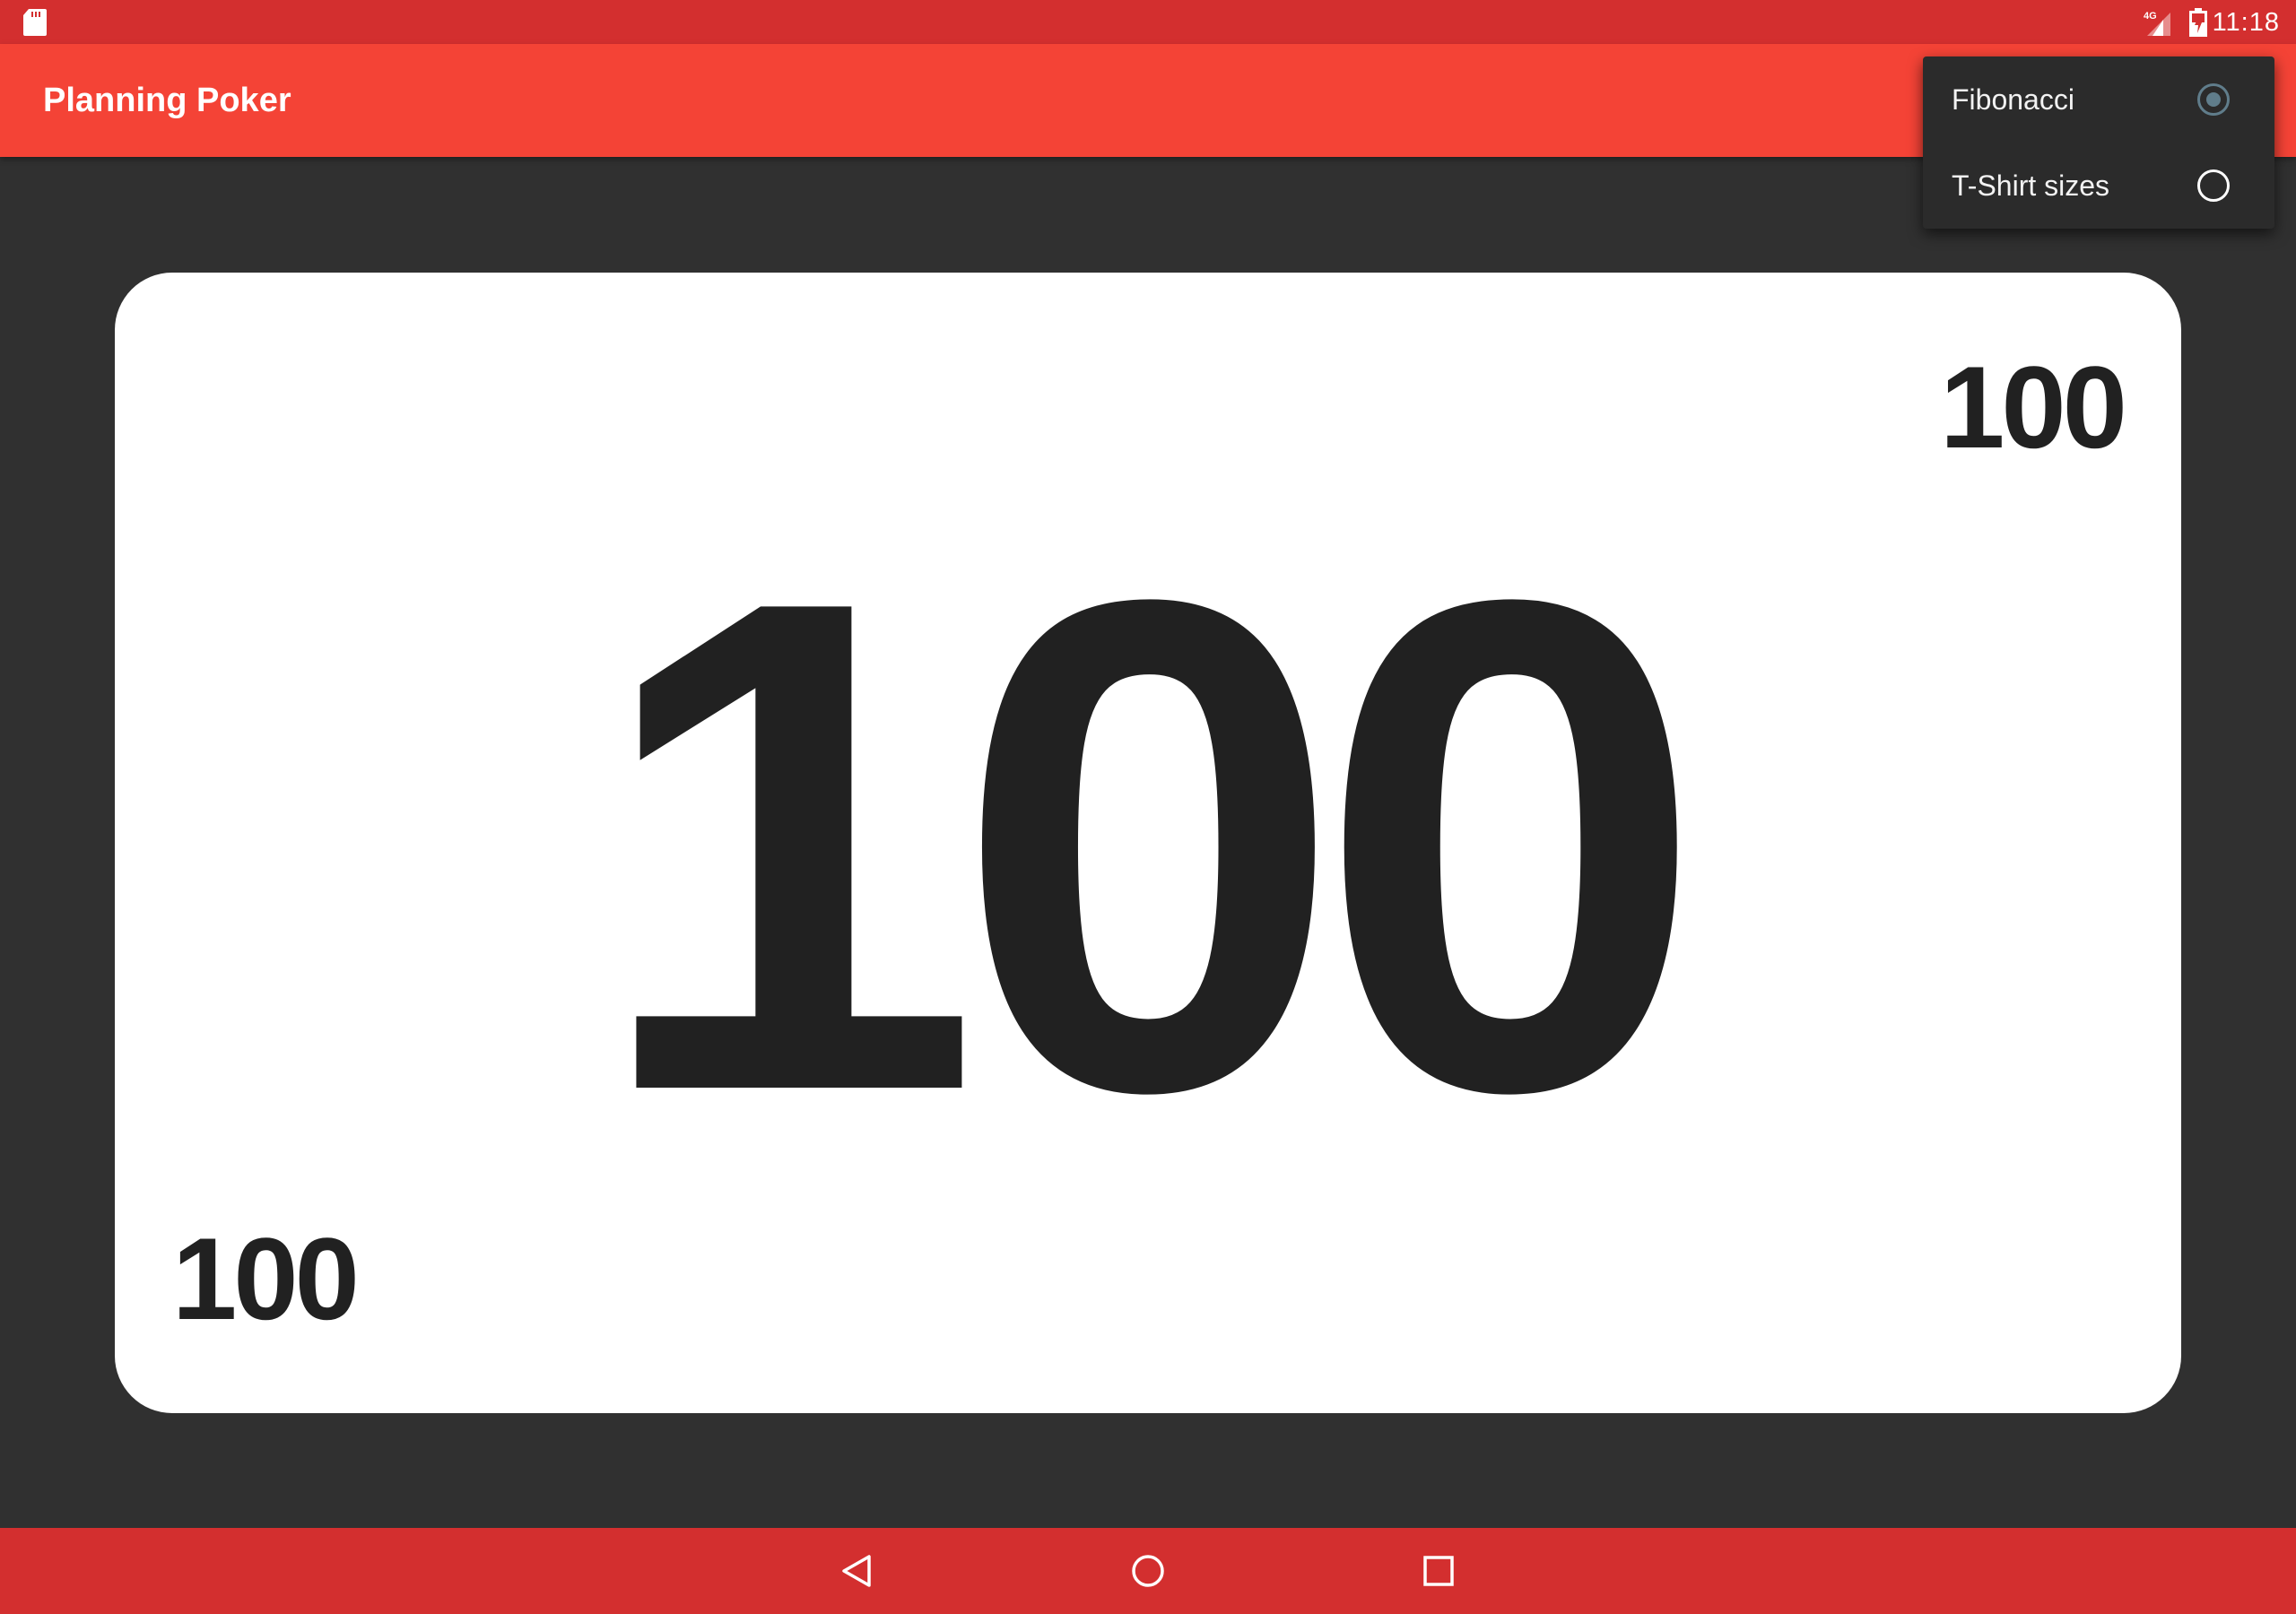 This screenshot has height=1614, width=2296. What do you see at coordinates (167, 100) in the screenshot?
I see `app-title: Planning Poker` at bounding box center [167, 100].